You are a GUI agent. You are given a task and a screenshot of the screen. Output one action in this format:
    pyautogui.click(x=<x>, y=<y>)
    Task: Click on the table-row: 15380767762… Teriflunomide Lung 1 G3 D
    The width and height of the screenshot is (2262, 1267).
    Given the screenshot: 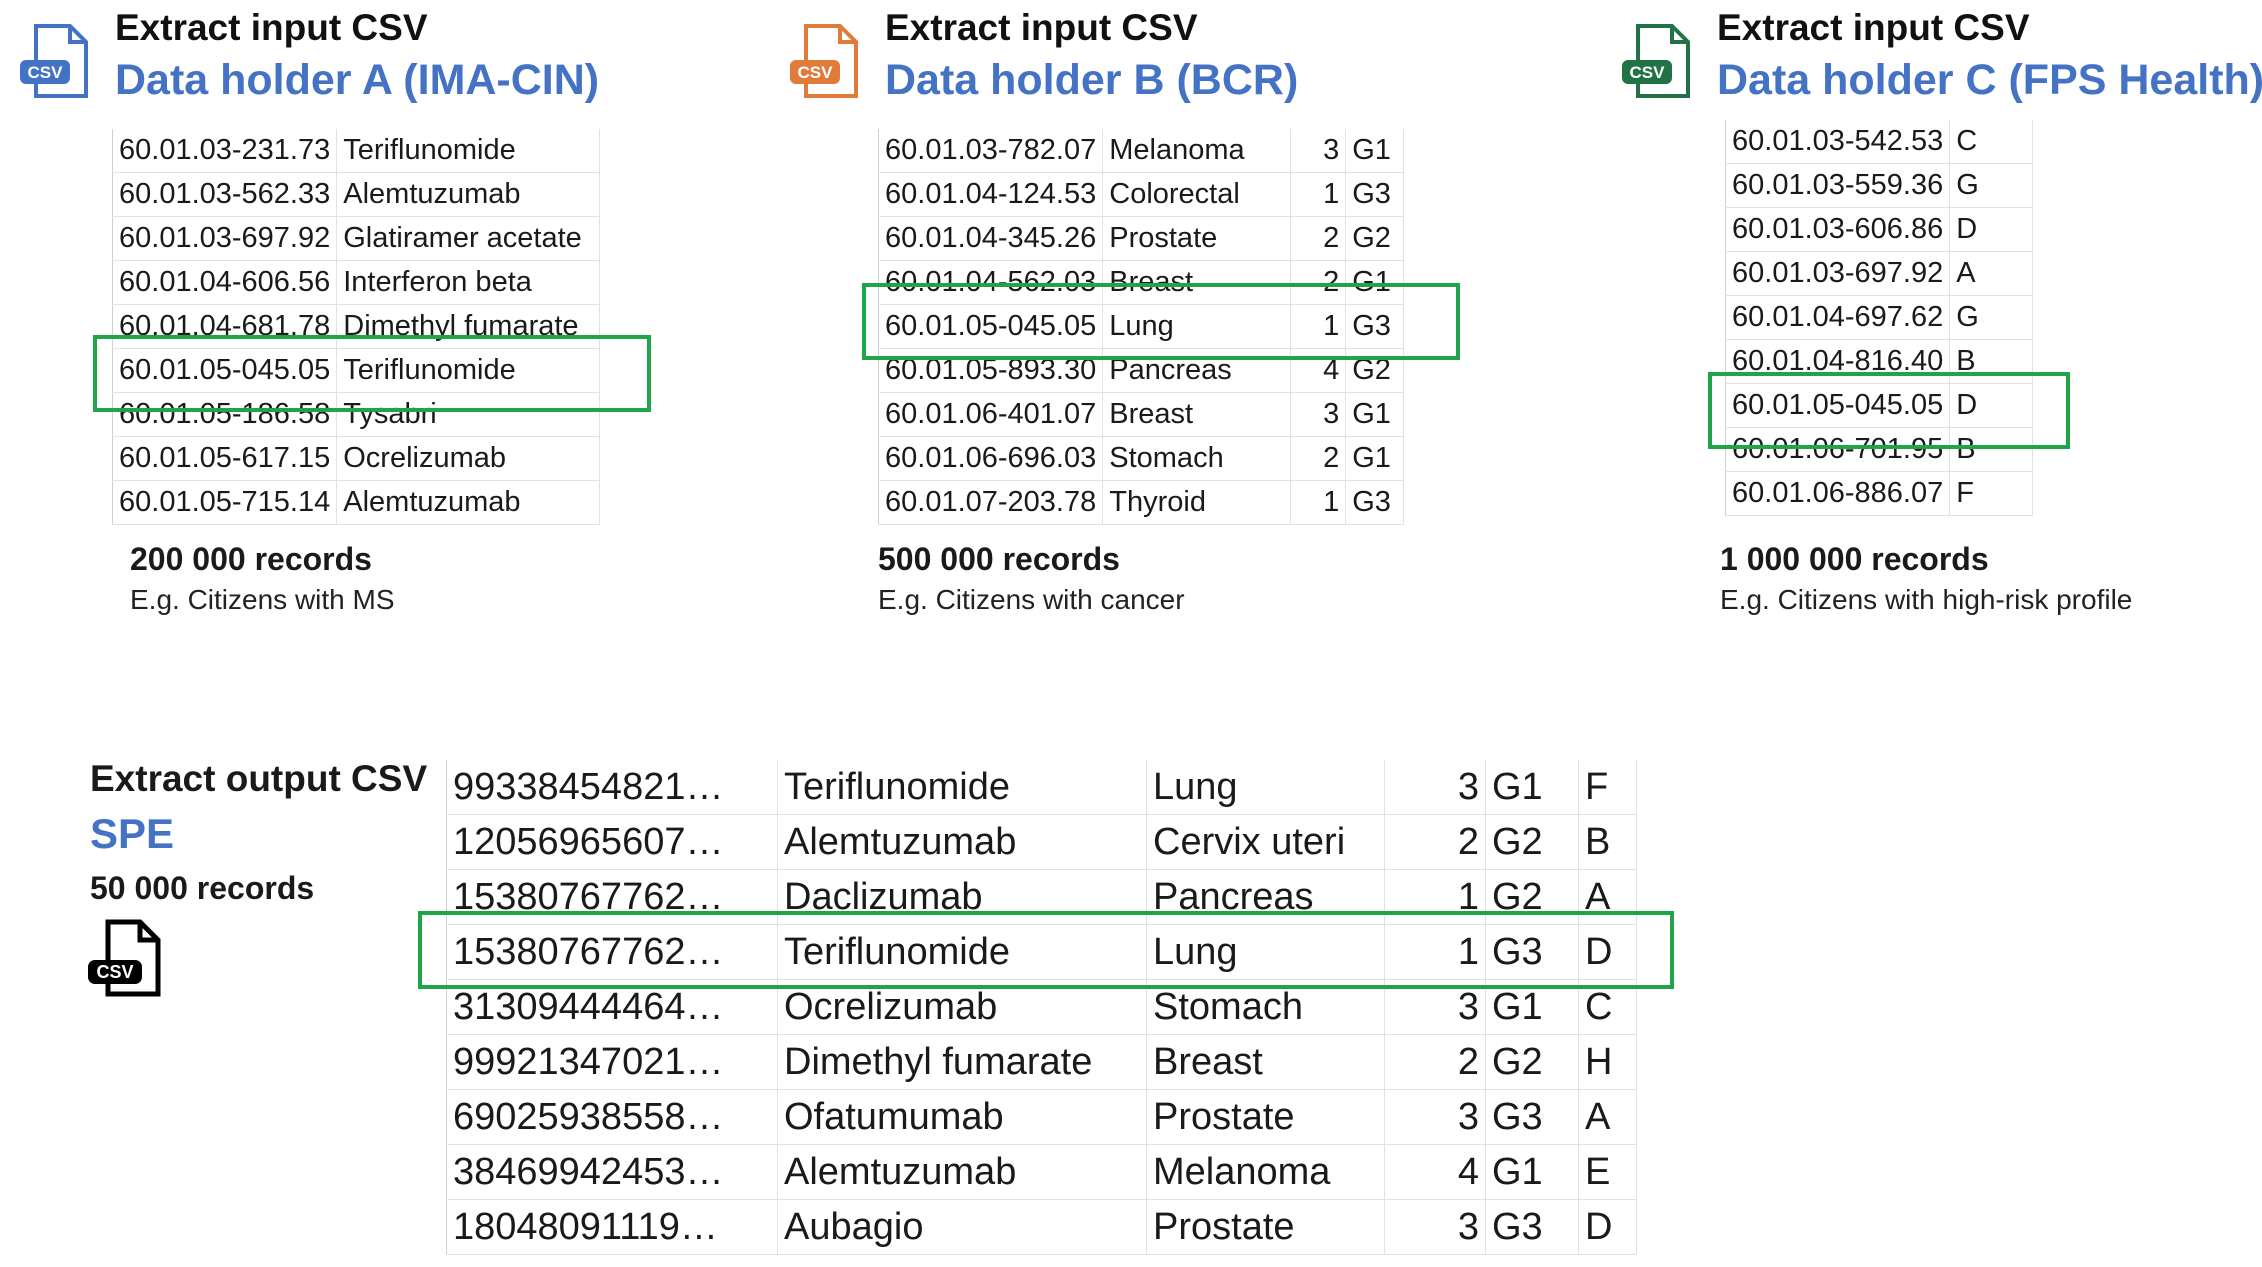 What is the action you would take?
    pyautogui.click(x=1041, y=952)
    